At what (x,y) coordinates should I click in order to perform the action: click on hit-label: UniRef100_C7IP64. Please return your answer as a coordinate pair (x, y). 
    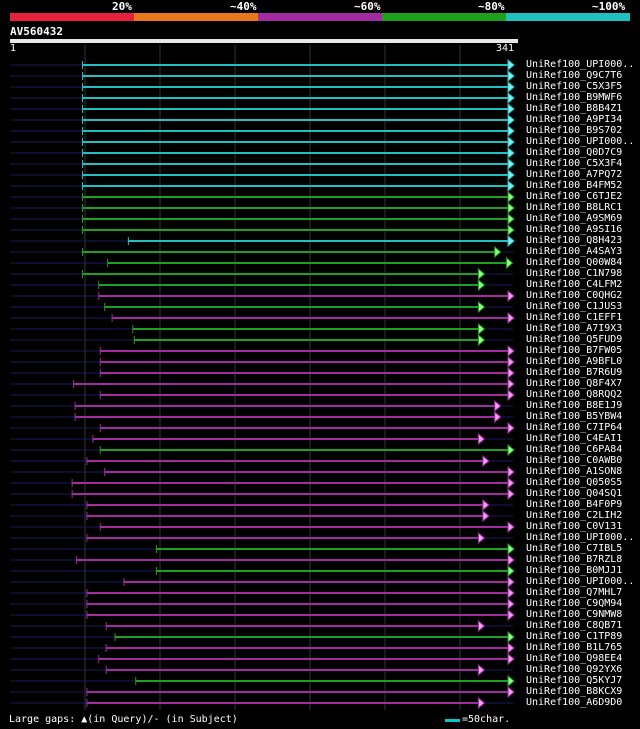
    Looking at the image, I should click on (574, 427).